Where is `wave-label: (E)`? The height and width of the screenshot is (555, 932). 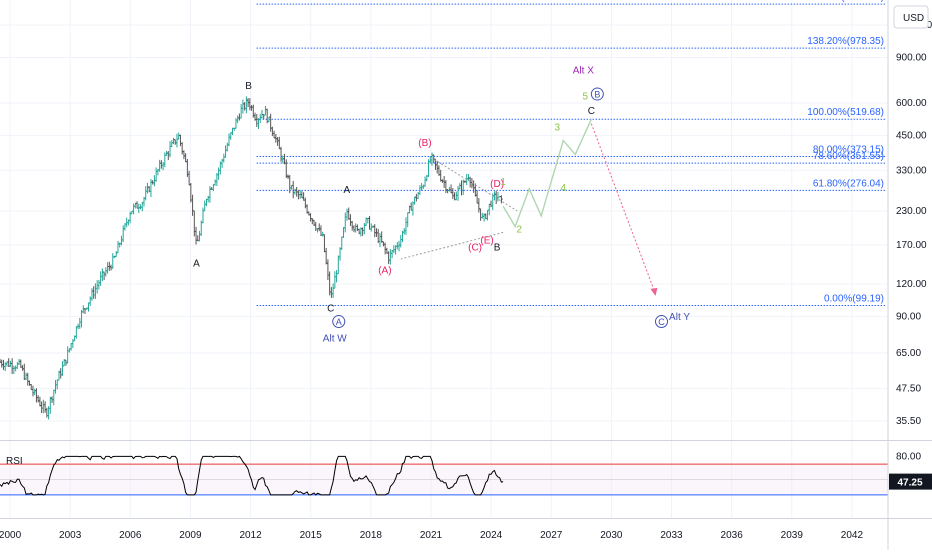
wave-label: (E) is located at coordinates (486, 241).